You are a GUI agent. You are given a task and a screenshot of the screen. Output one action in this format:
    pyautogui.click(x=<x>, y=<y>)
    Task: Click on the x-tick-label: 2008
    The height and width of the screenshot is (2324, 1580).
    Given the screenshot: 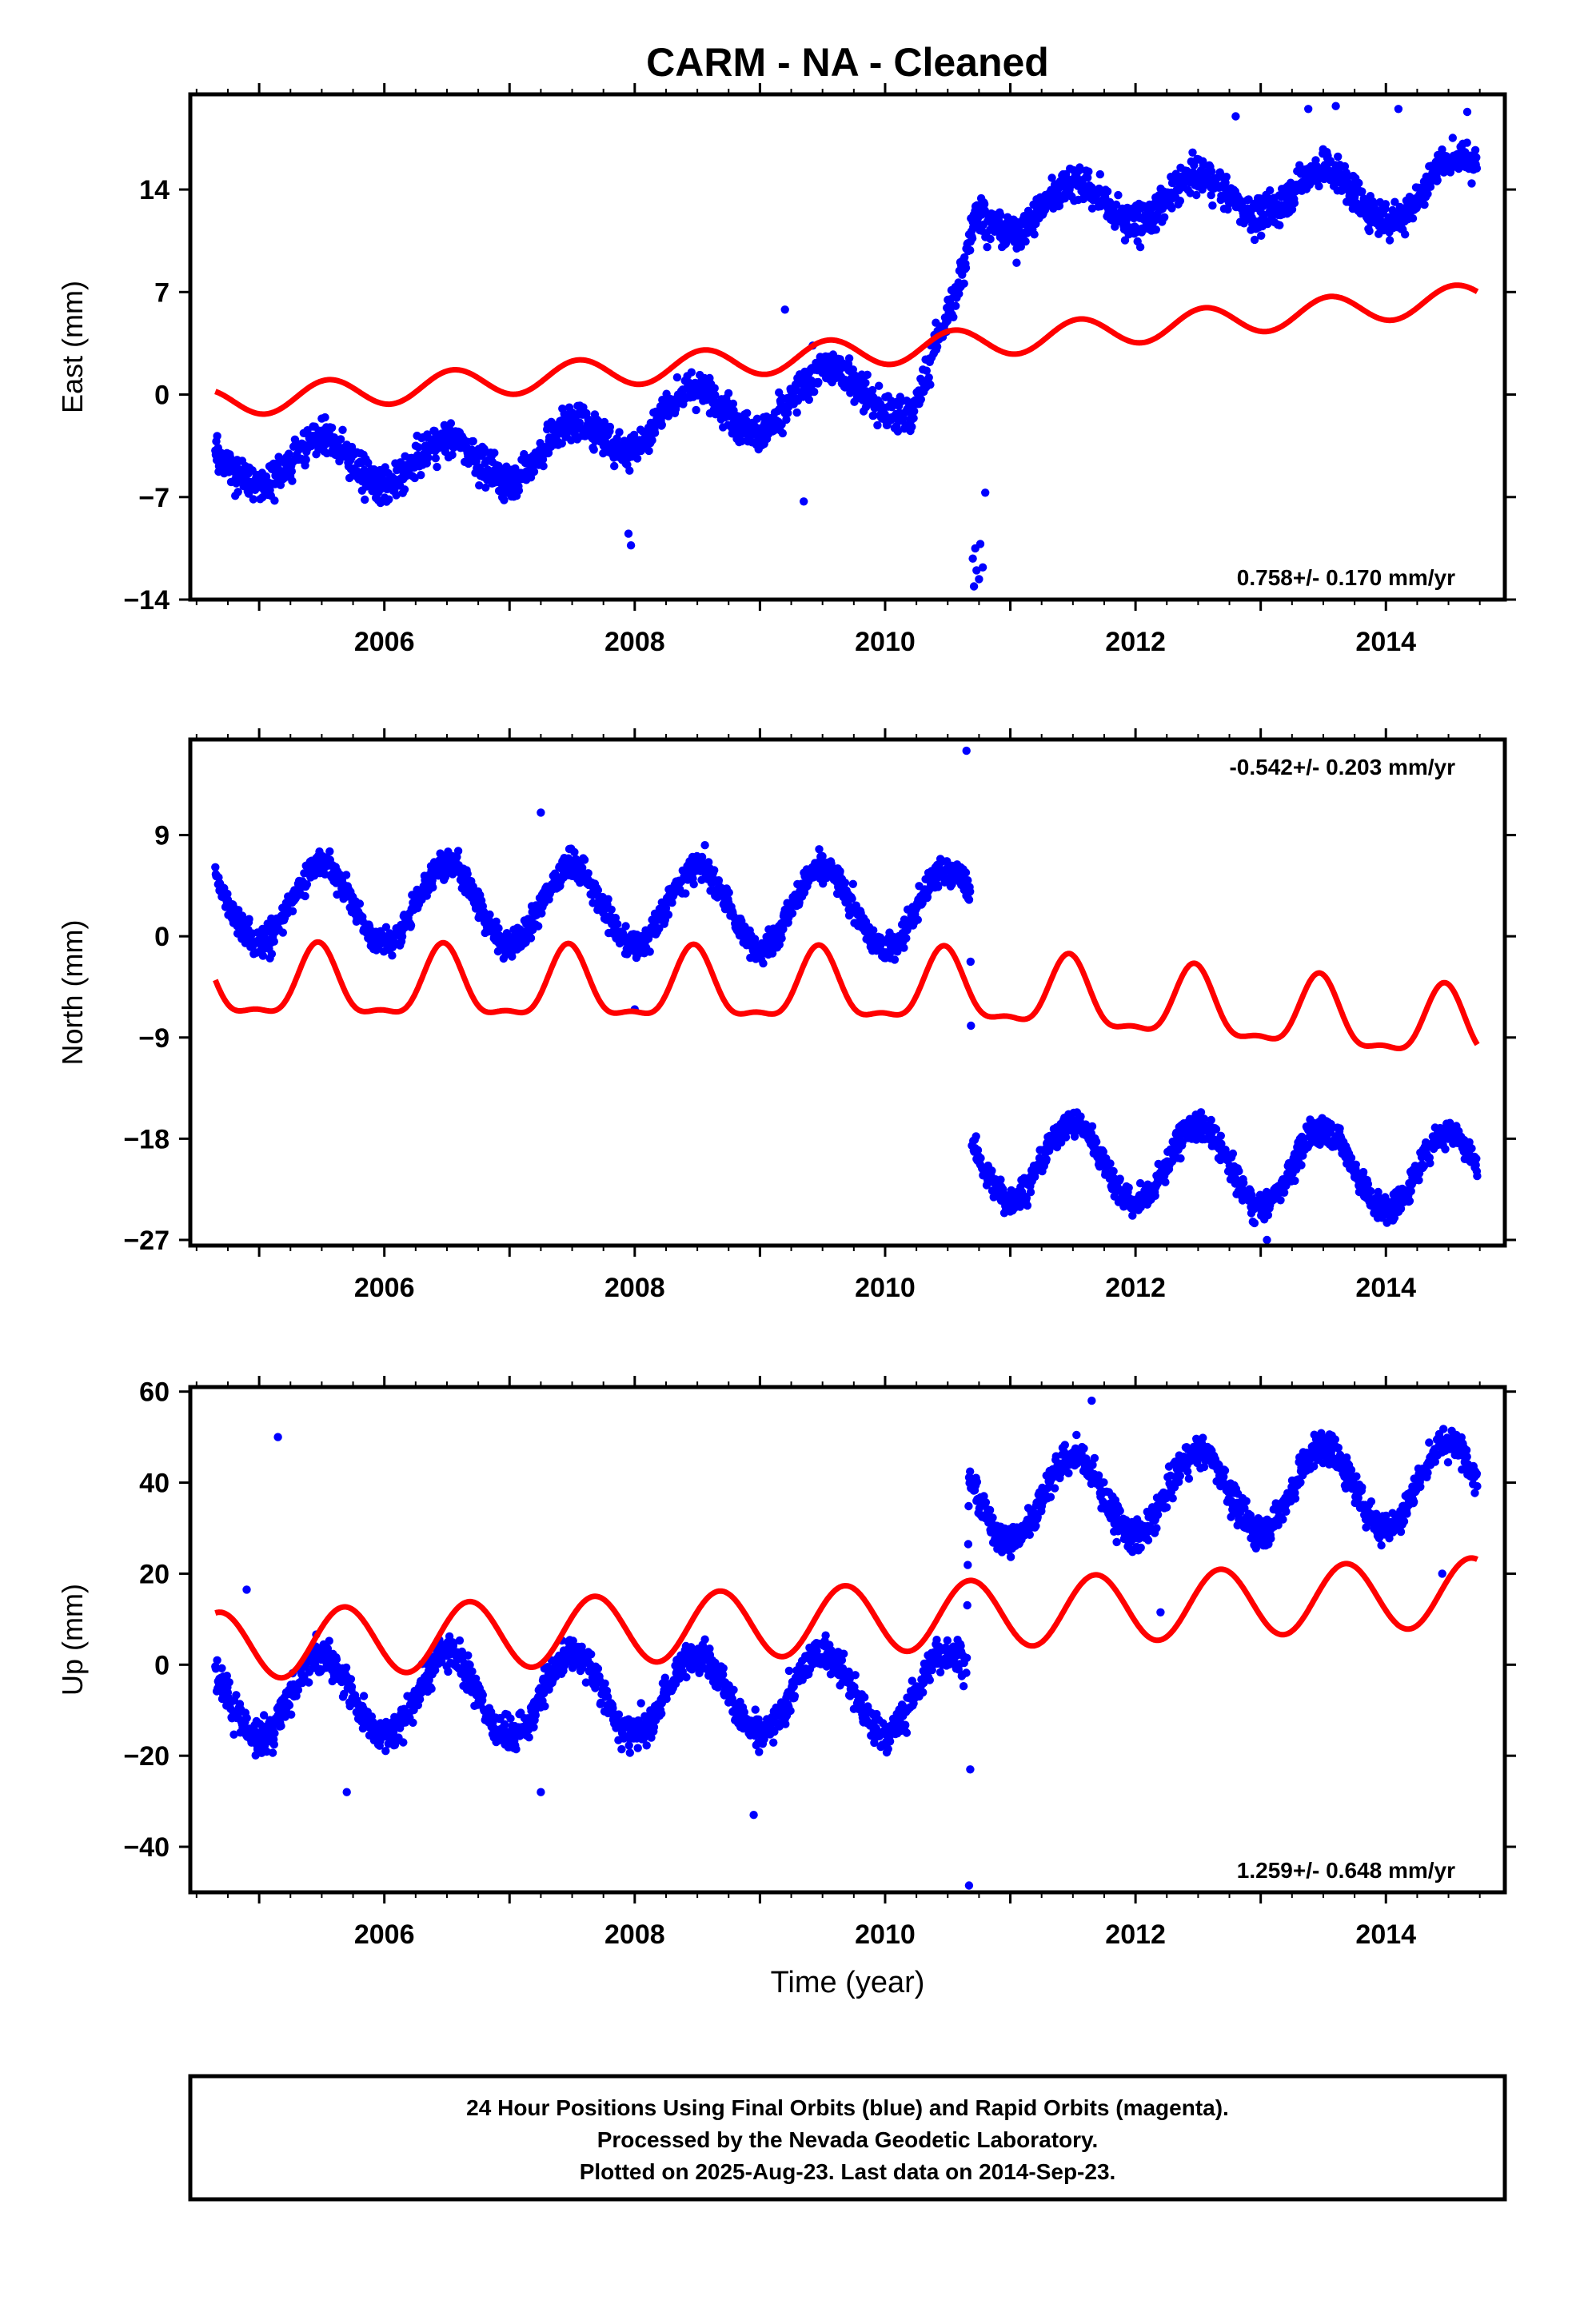 What is the action you would take?
    pyautogui.click(x=634, y=642)
    